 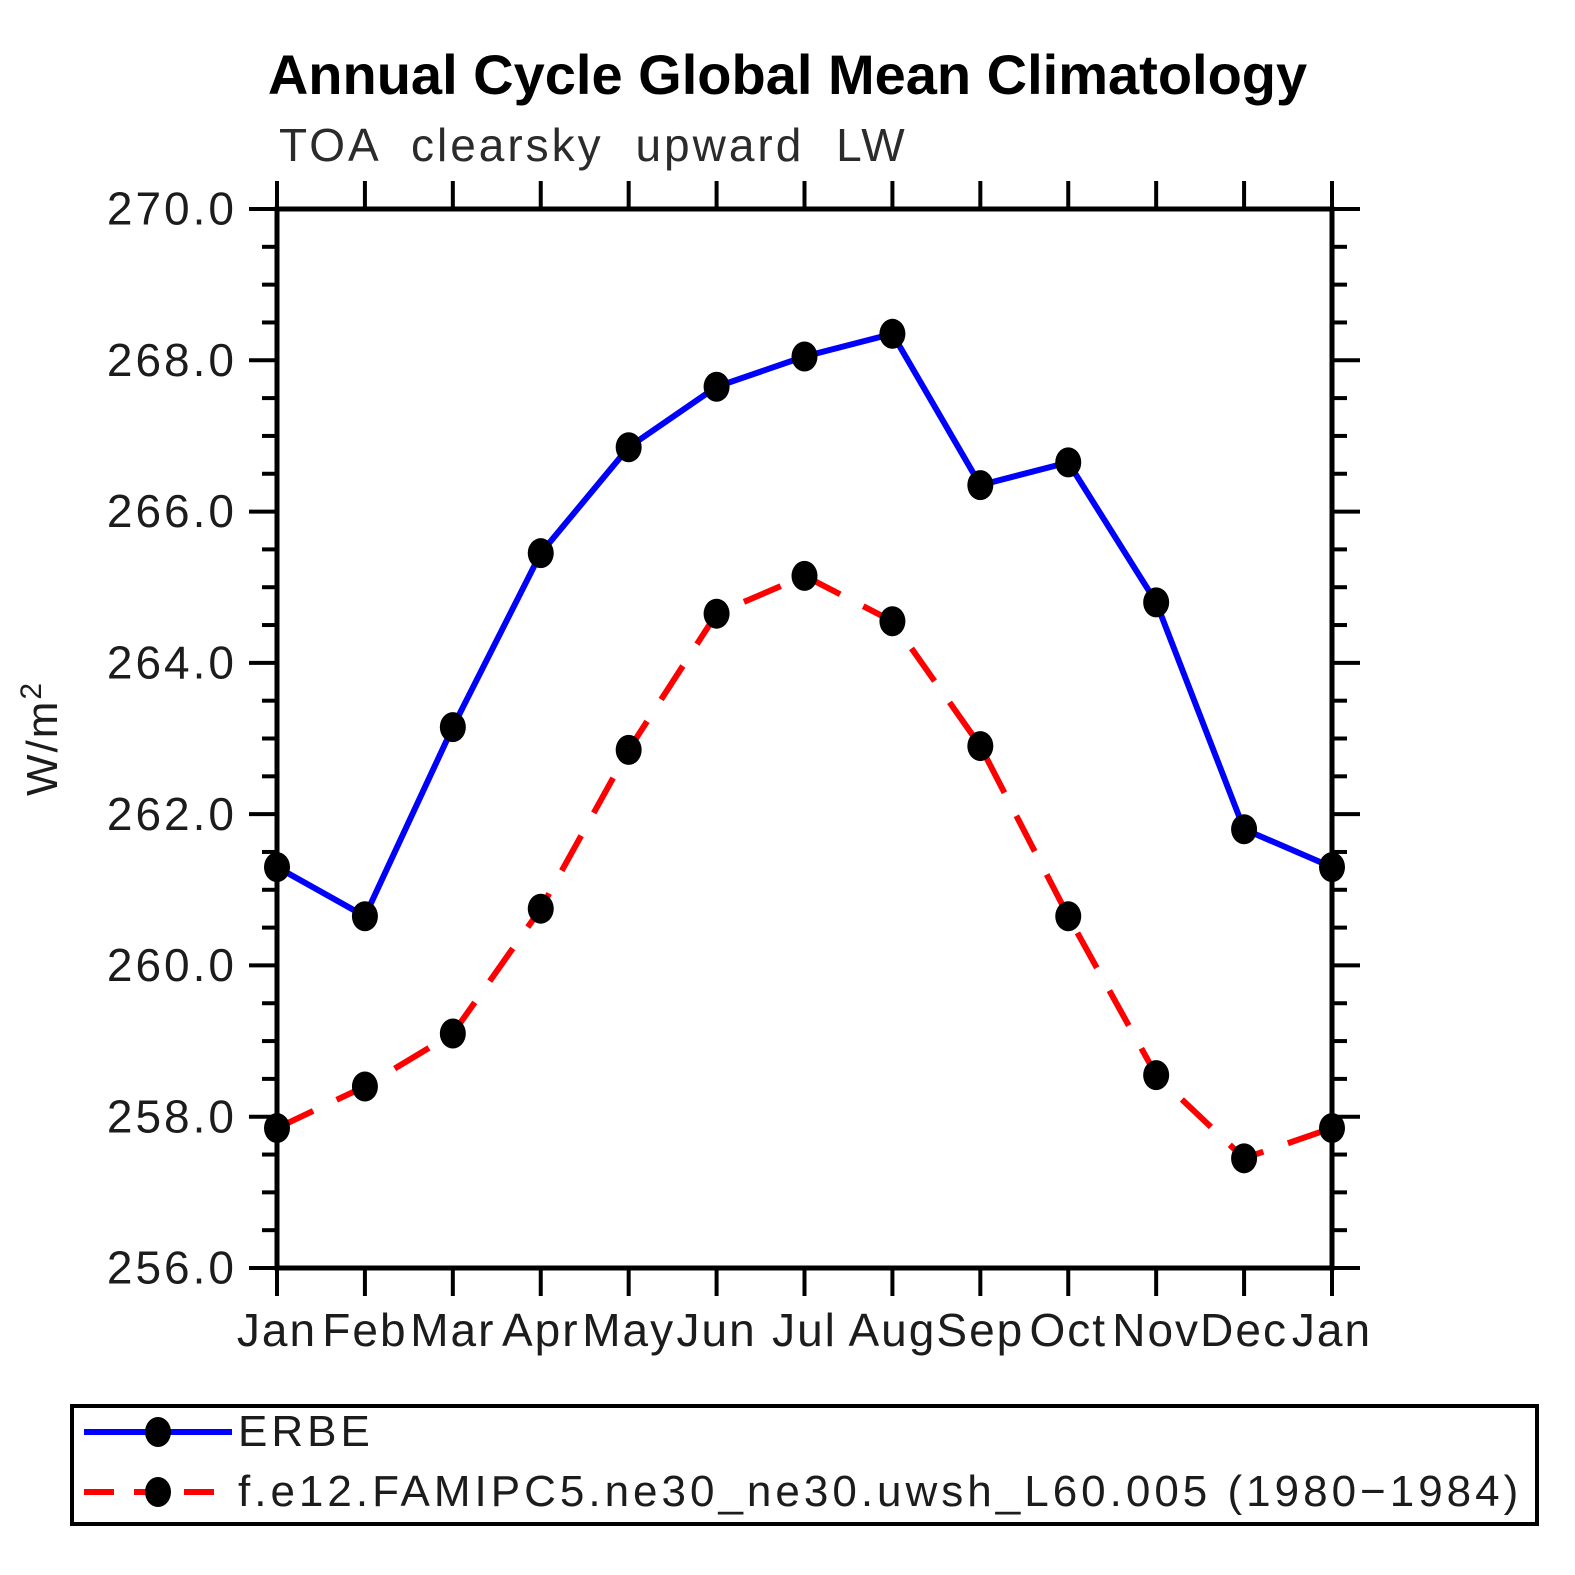 What do you see at coordinates (628, 1330) in the screenshot?
I see `x-tick-label: May` at bounding box center [628, 1330].